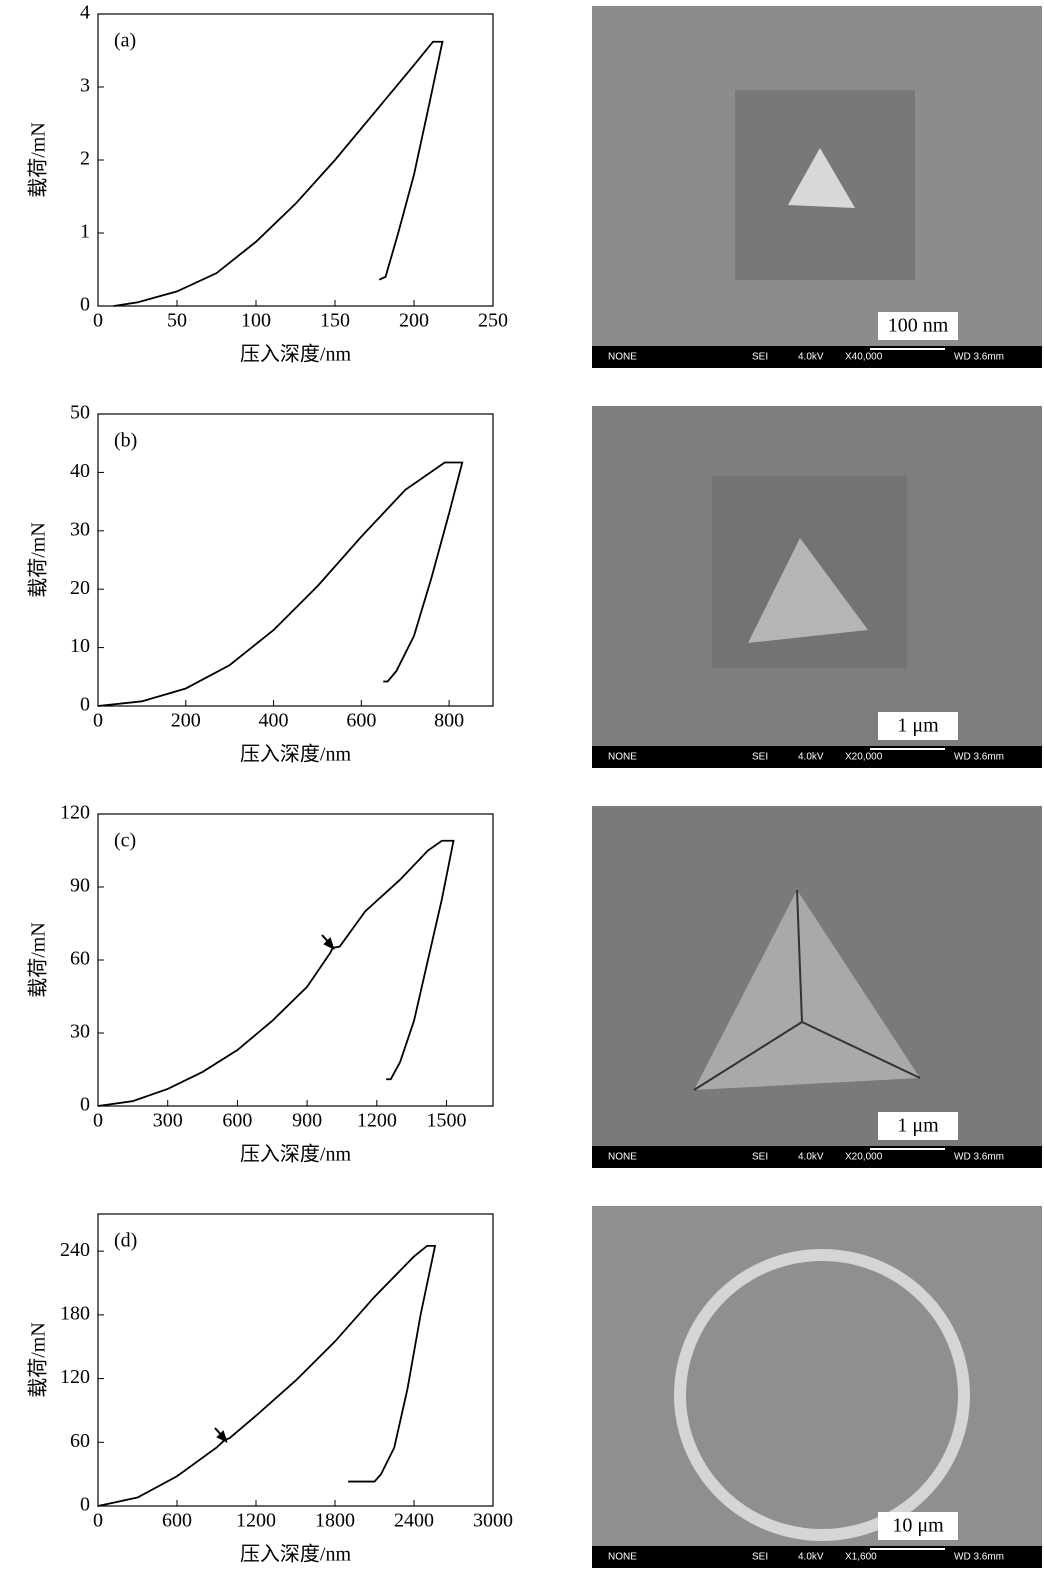  I want to click on x-tick-label: 1500, so click(447, 1121).